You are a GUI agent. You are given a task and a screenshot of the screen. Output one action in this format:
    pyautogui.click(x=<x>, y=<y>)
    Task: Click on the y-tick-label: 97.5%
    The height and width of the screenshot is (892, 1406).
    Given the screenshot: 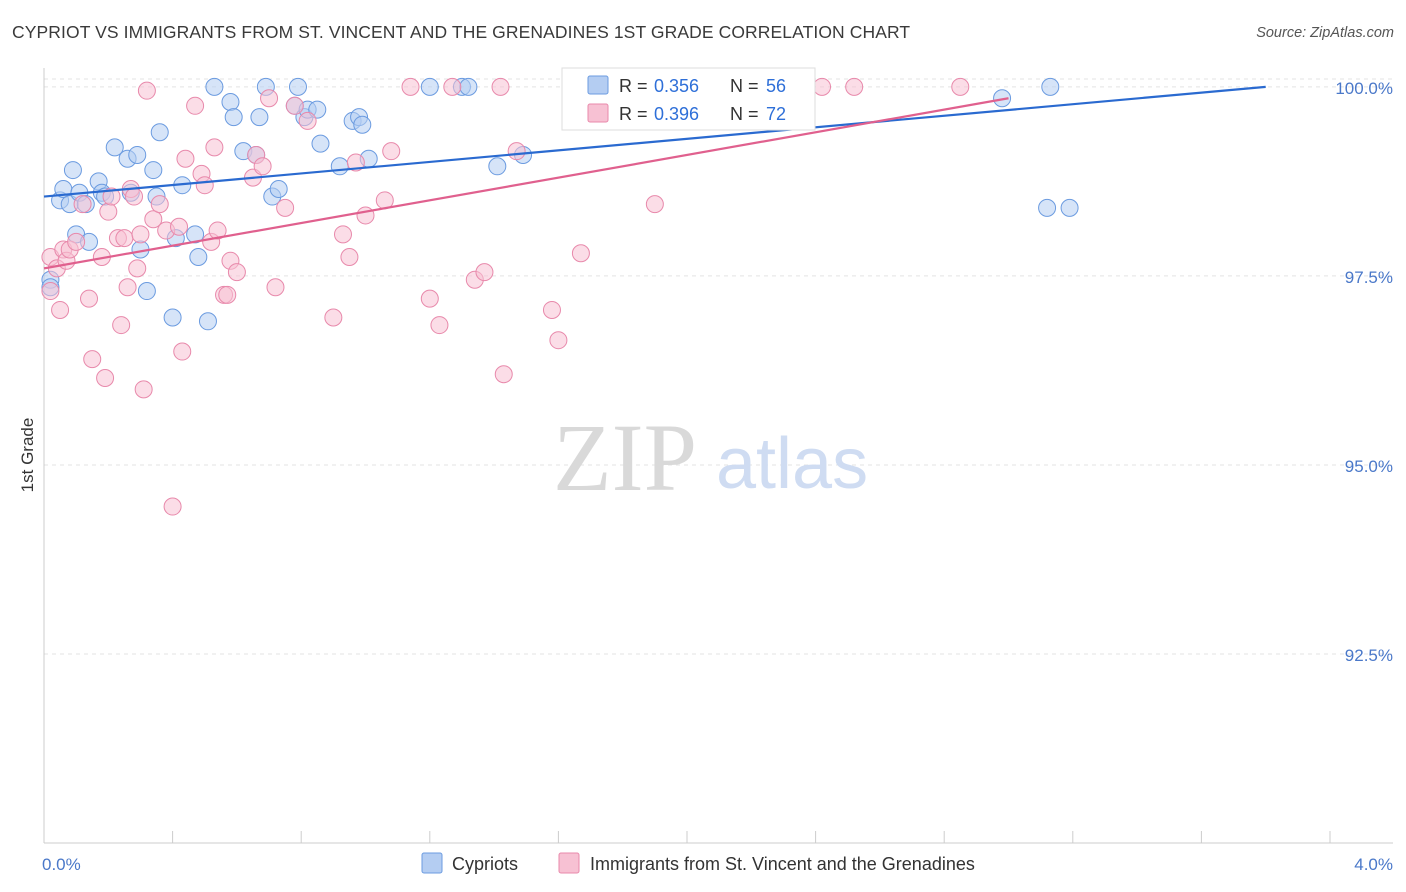 What is the action you would take?
    pyautogui.click(x=1369, y=277)
    